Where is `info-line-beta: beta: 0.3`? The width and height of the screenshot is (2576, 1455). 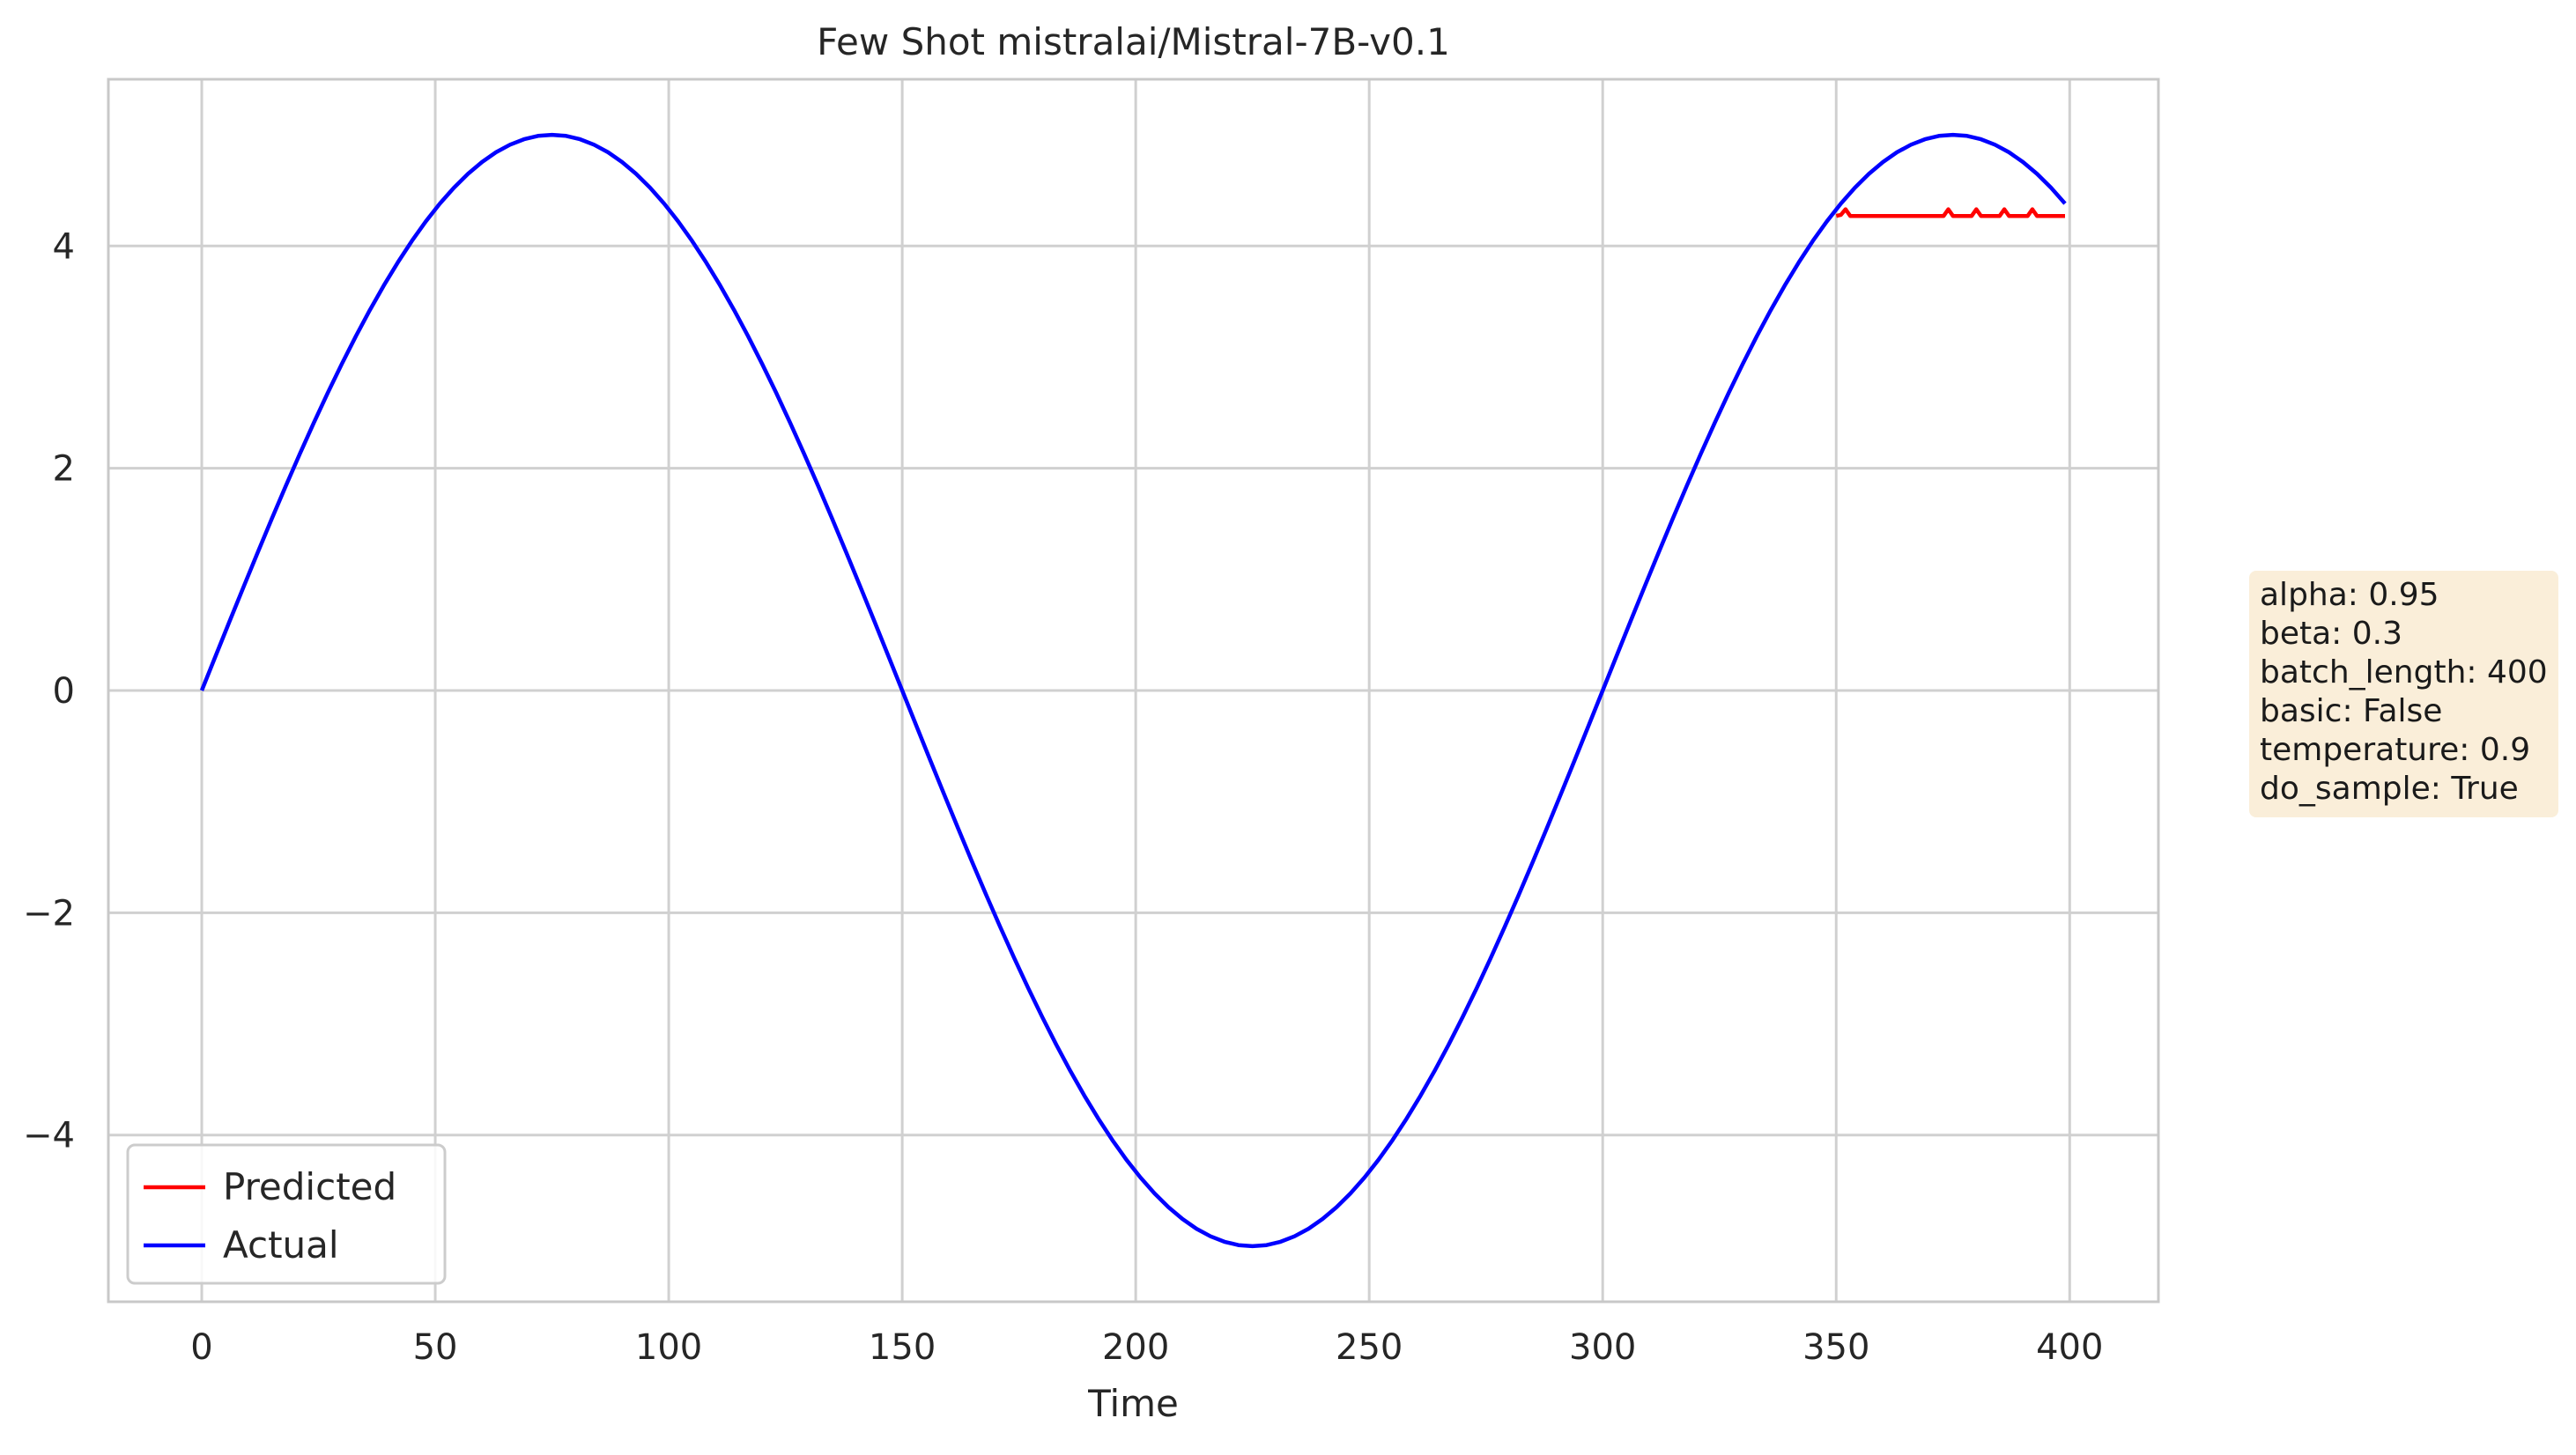 info-line-beta: beta: 0.3 is located at coordinates (2331, 634).